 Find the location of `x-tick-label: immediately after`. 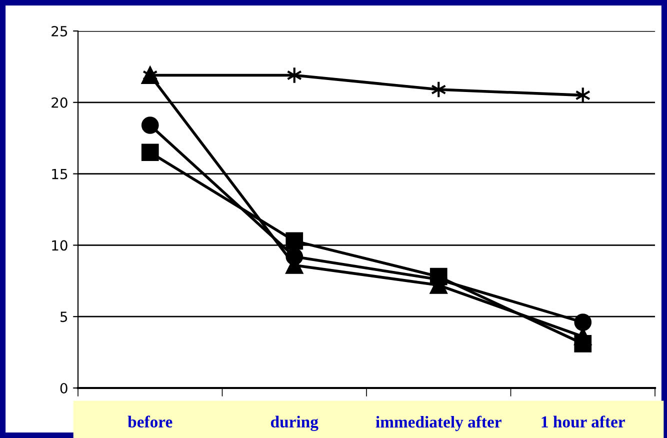

x-tick-label: immediately after is located at coordinates (439, 424).